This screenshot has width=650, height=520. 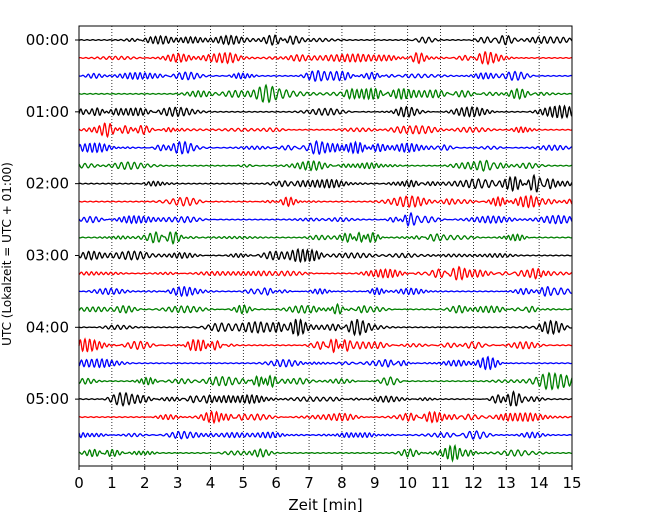 I want to click on x-tick-label: 4, so click(x=211, y=483).